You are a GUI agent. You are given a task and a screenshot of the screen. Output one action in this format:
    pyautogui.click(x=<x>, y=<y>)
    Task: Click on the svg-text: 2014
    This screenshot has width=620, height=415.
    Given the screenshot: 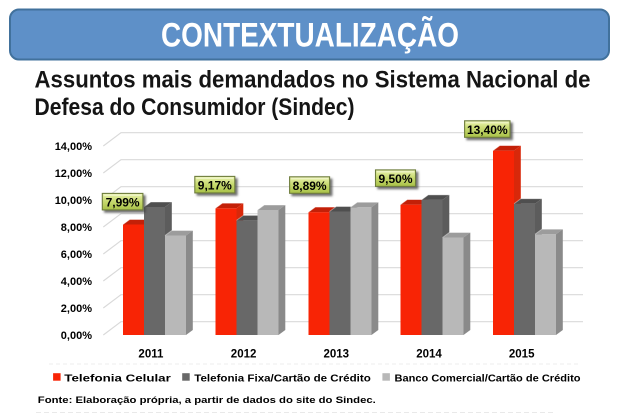 What is the action you would take?
    pyautogui.click(x=429, y=355)
    